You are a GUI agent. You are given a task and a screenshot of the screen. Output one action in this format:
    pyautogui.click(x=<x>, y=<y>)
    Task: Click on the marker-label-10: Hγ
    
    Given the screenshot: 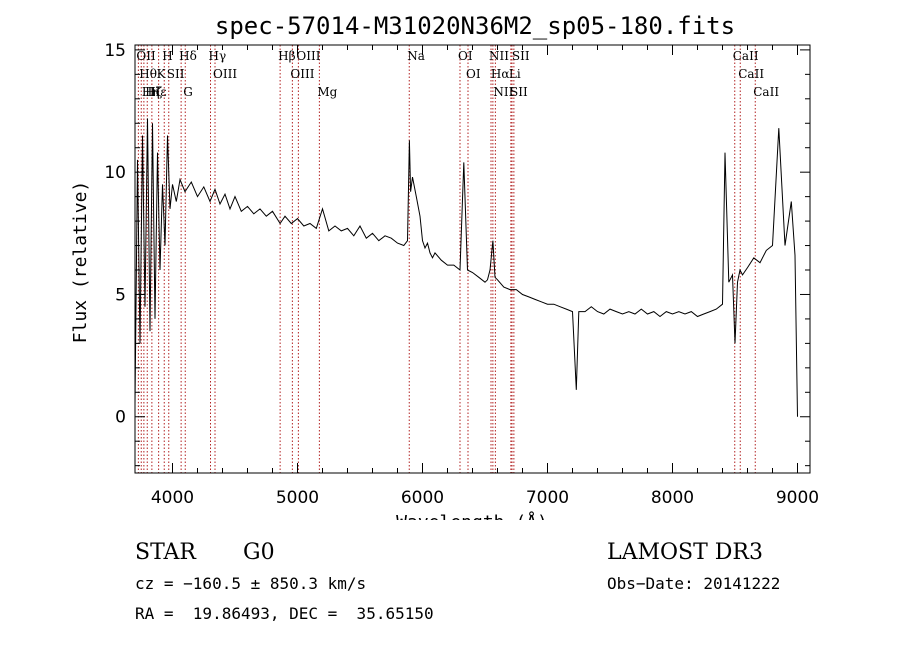 What is the action you would take?
    pyautogui.click(x=218, y=56)
    